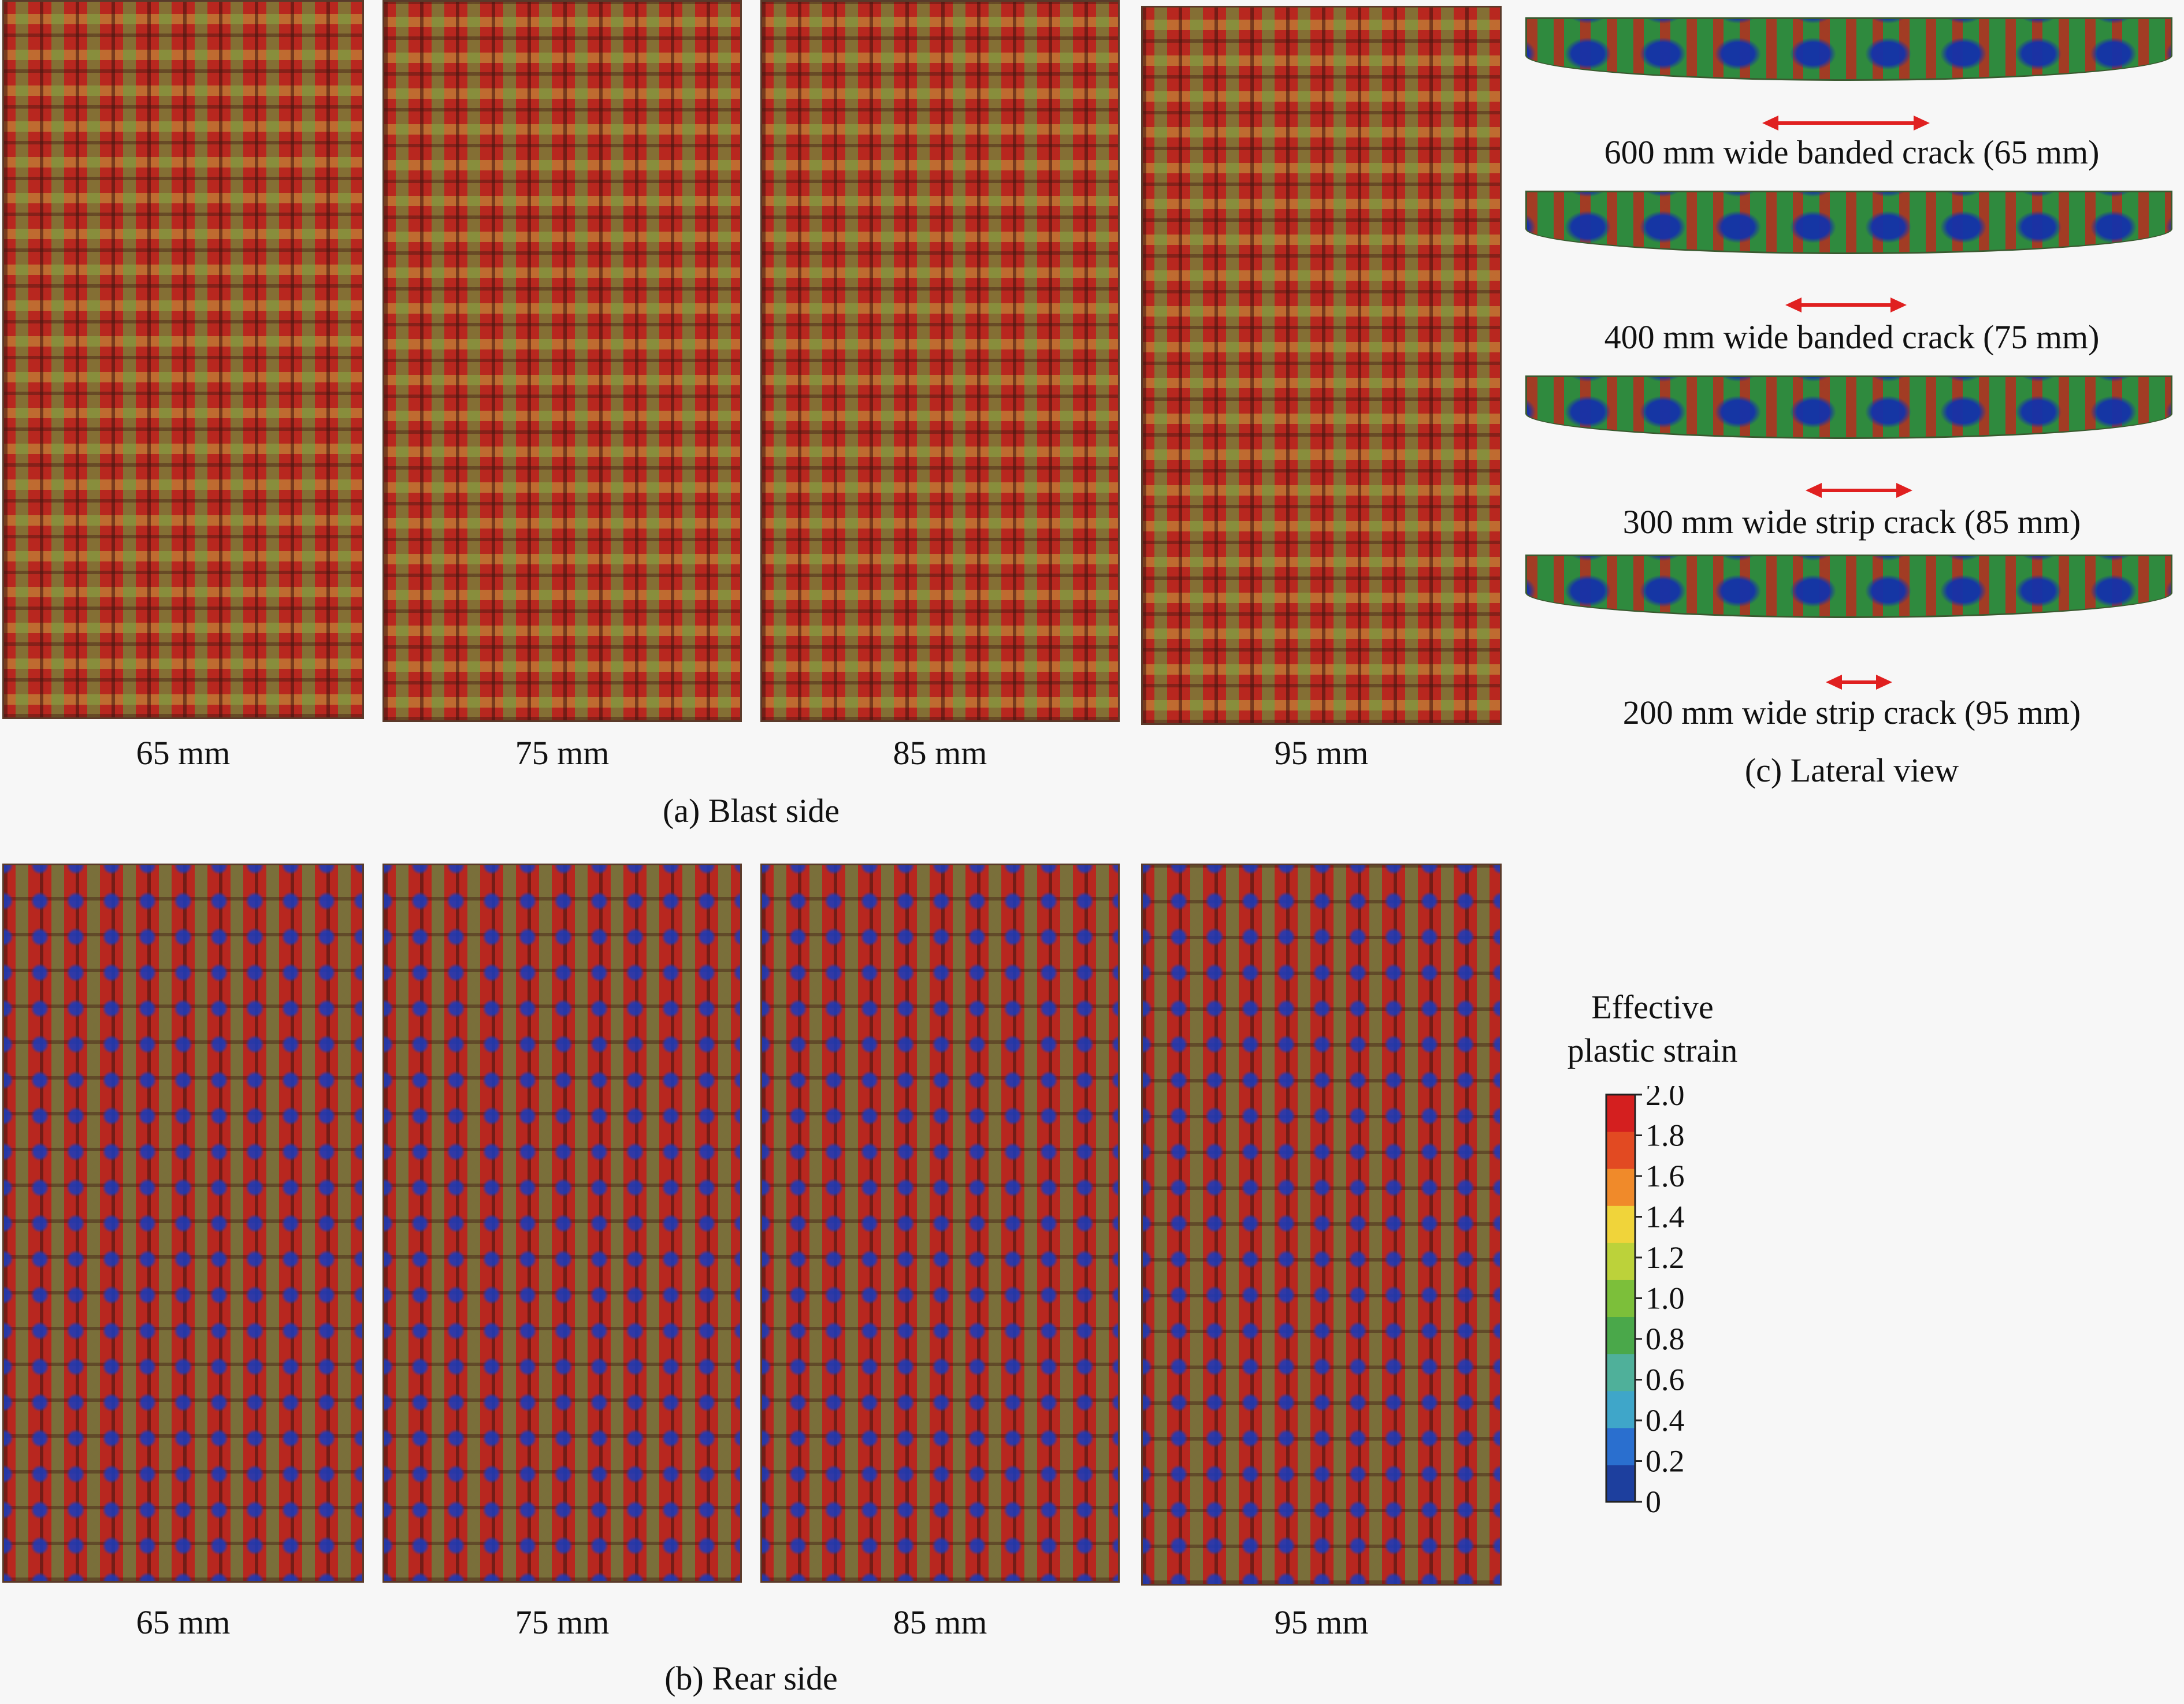 This screenshot has height=1704, width=2184. Describe the element at coordinates (183, 359) in the screenshot. I see `blast-side-panel-65mm` at that location.